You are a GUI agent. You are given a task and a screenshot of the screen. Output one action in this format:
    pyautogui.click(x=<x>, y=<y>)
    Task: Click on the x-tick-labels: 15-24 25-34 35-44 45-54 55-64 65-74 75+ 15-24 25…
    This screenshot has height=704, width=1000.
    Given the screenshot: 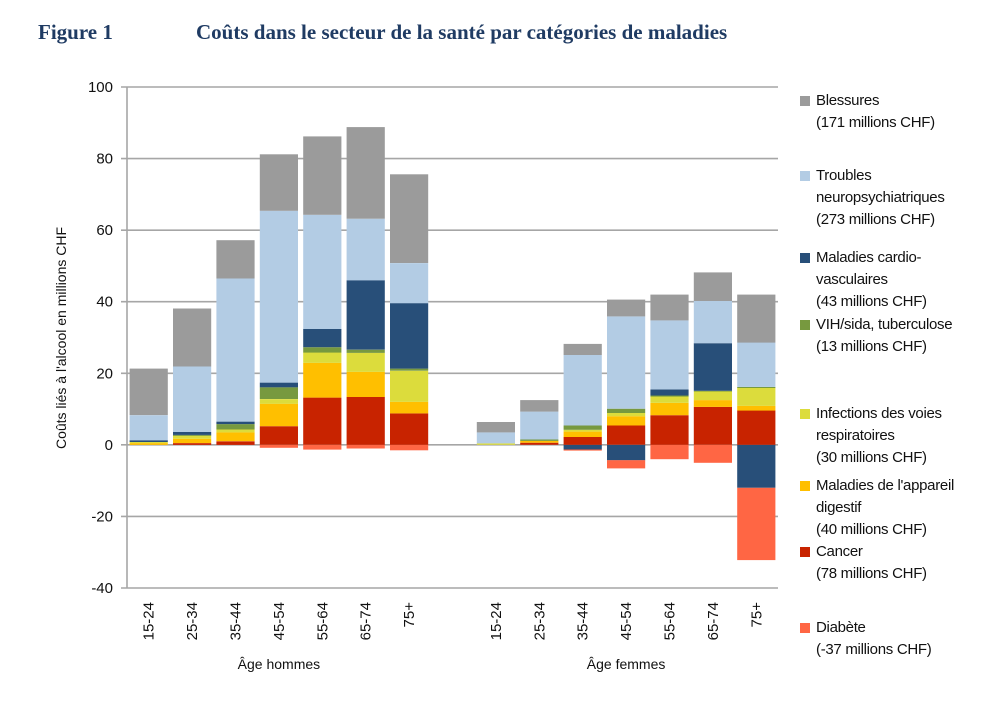 What is the action you would take?
    pyautogui.click(x=453, y=621)
    